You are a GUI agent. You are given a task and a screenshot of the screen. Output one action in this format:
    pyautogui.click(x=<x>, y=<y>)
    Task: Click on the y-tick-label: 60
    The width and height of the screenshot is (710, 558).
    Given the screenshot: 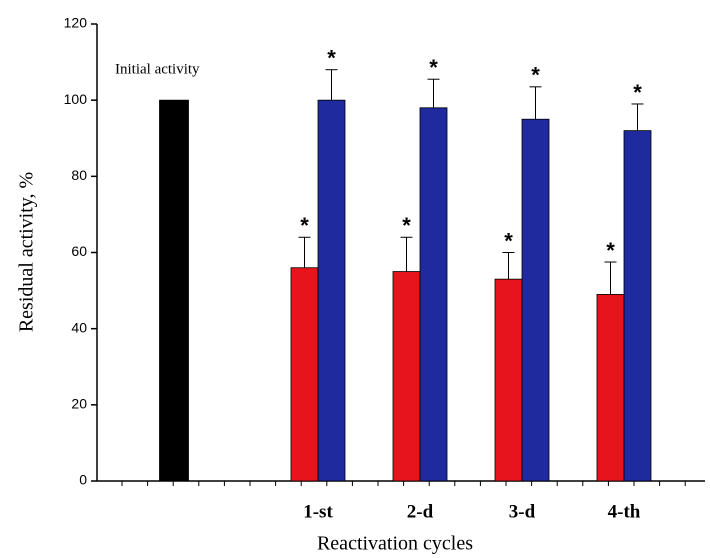 What is the action you would take?
    pyautogui.click(x=79, y=251)
    